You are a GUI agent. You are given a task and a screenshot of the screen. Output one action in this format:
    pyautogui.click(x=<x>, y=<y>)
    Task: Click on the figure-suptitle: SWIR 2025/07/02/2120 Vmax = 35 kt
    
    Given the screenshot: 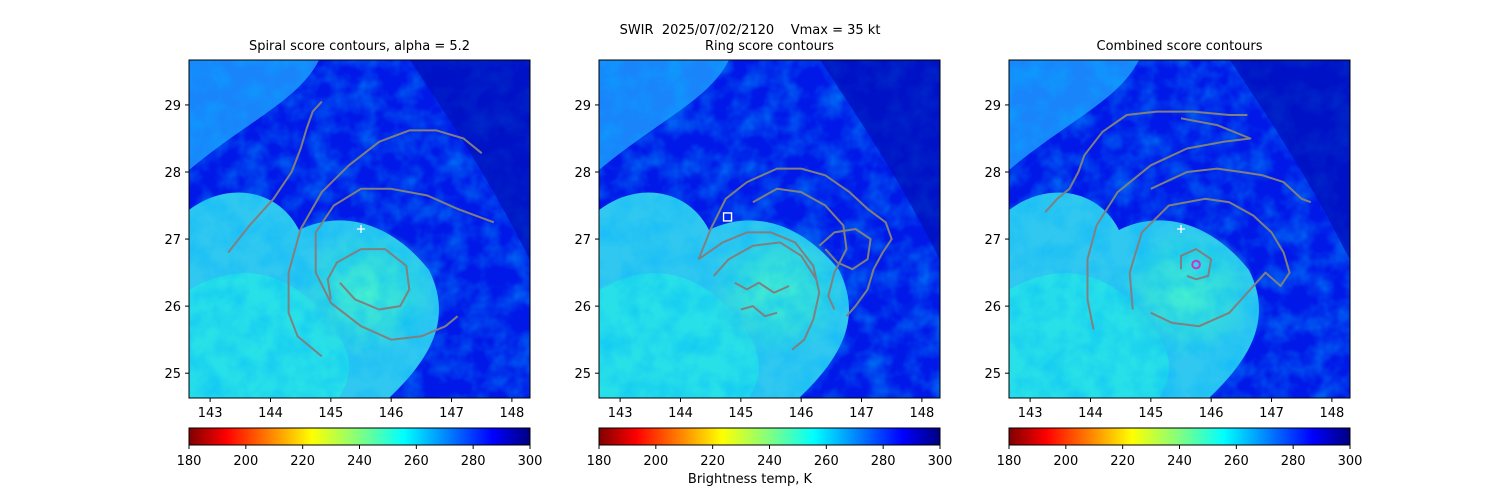 What is the action you would take?
    pyautogui.click(x=750, y=30)
    